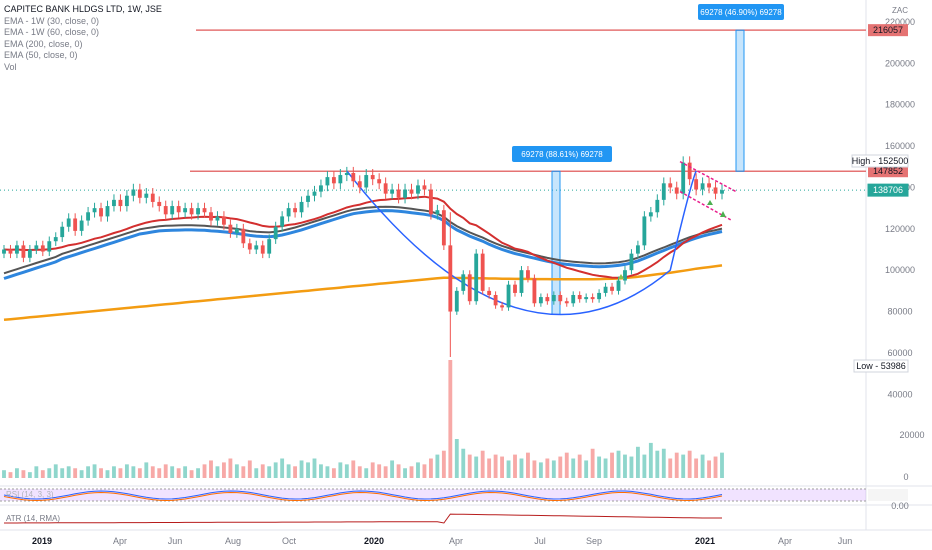  Describe the element at coordinates (30, 494) in the screenshot. I see `rsi-label: RSI (14, 3, 3)` at that location.